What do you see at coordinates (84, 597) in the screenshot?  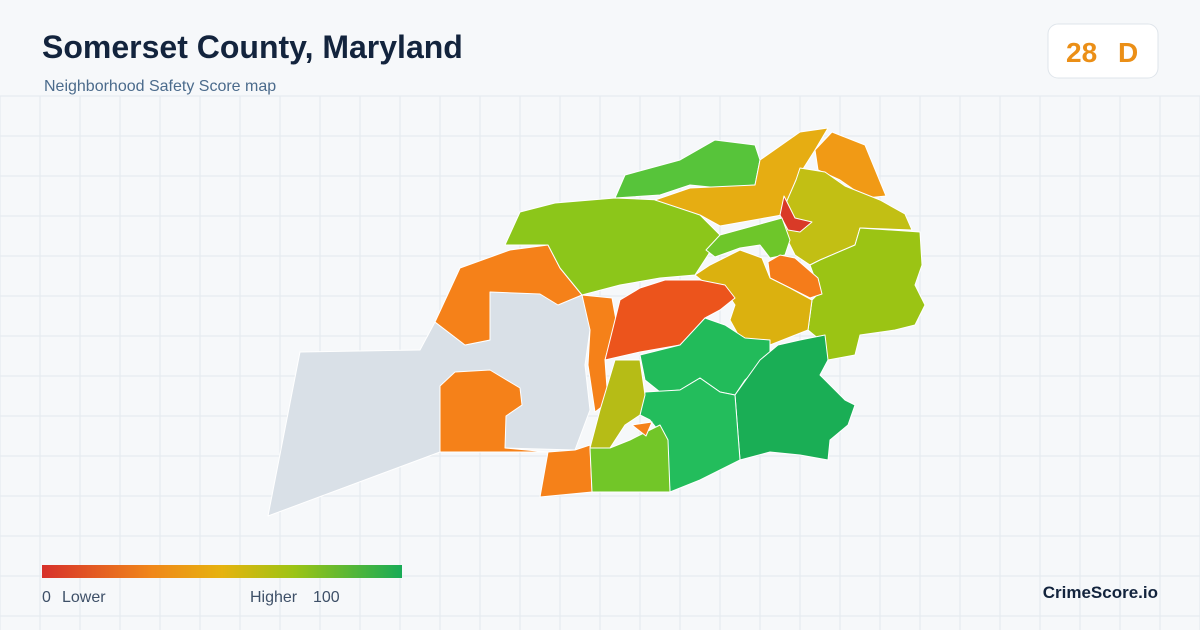 I see `legend-min-label: Lower` at bounding box center [84, 597].